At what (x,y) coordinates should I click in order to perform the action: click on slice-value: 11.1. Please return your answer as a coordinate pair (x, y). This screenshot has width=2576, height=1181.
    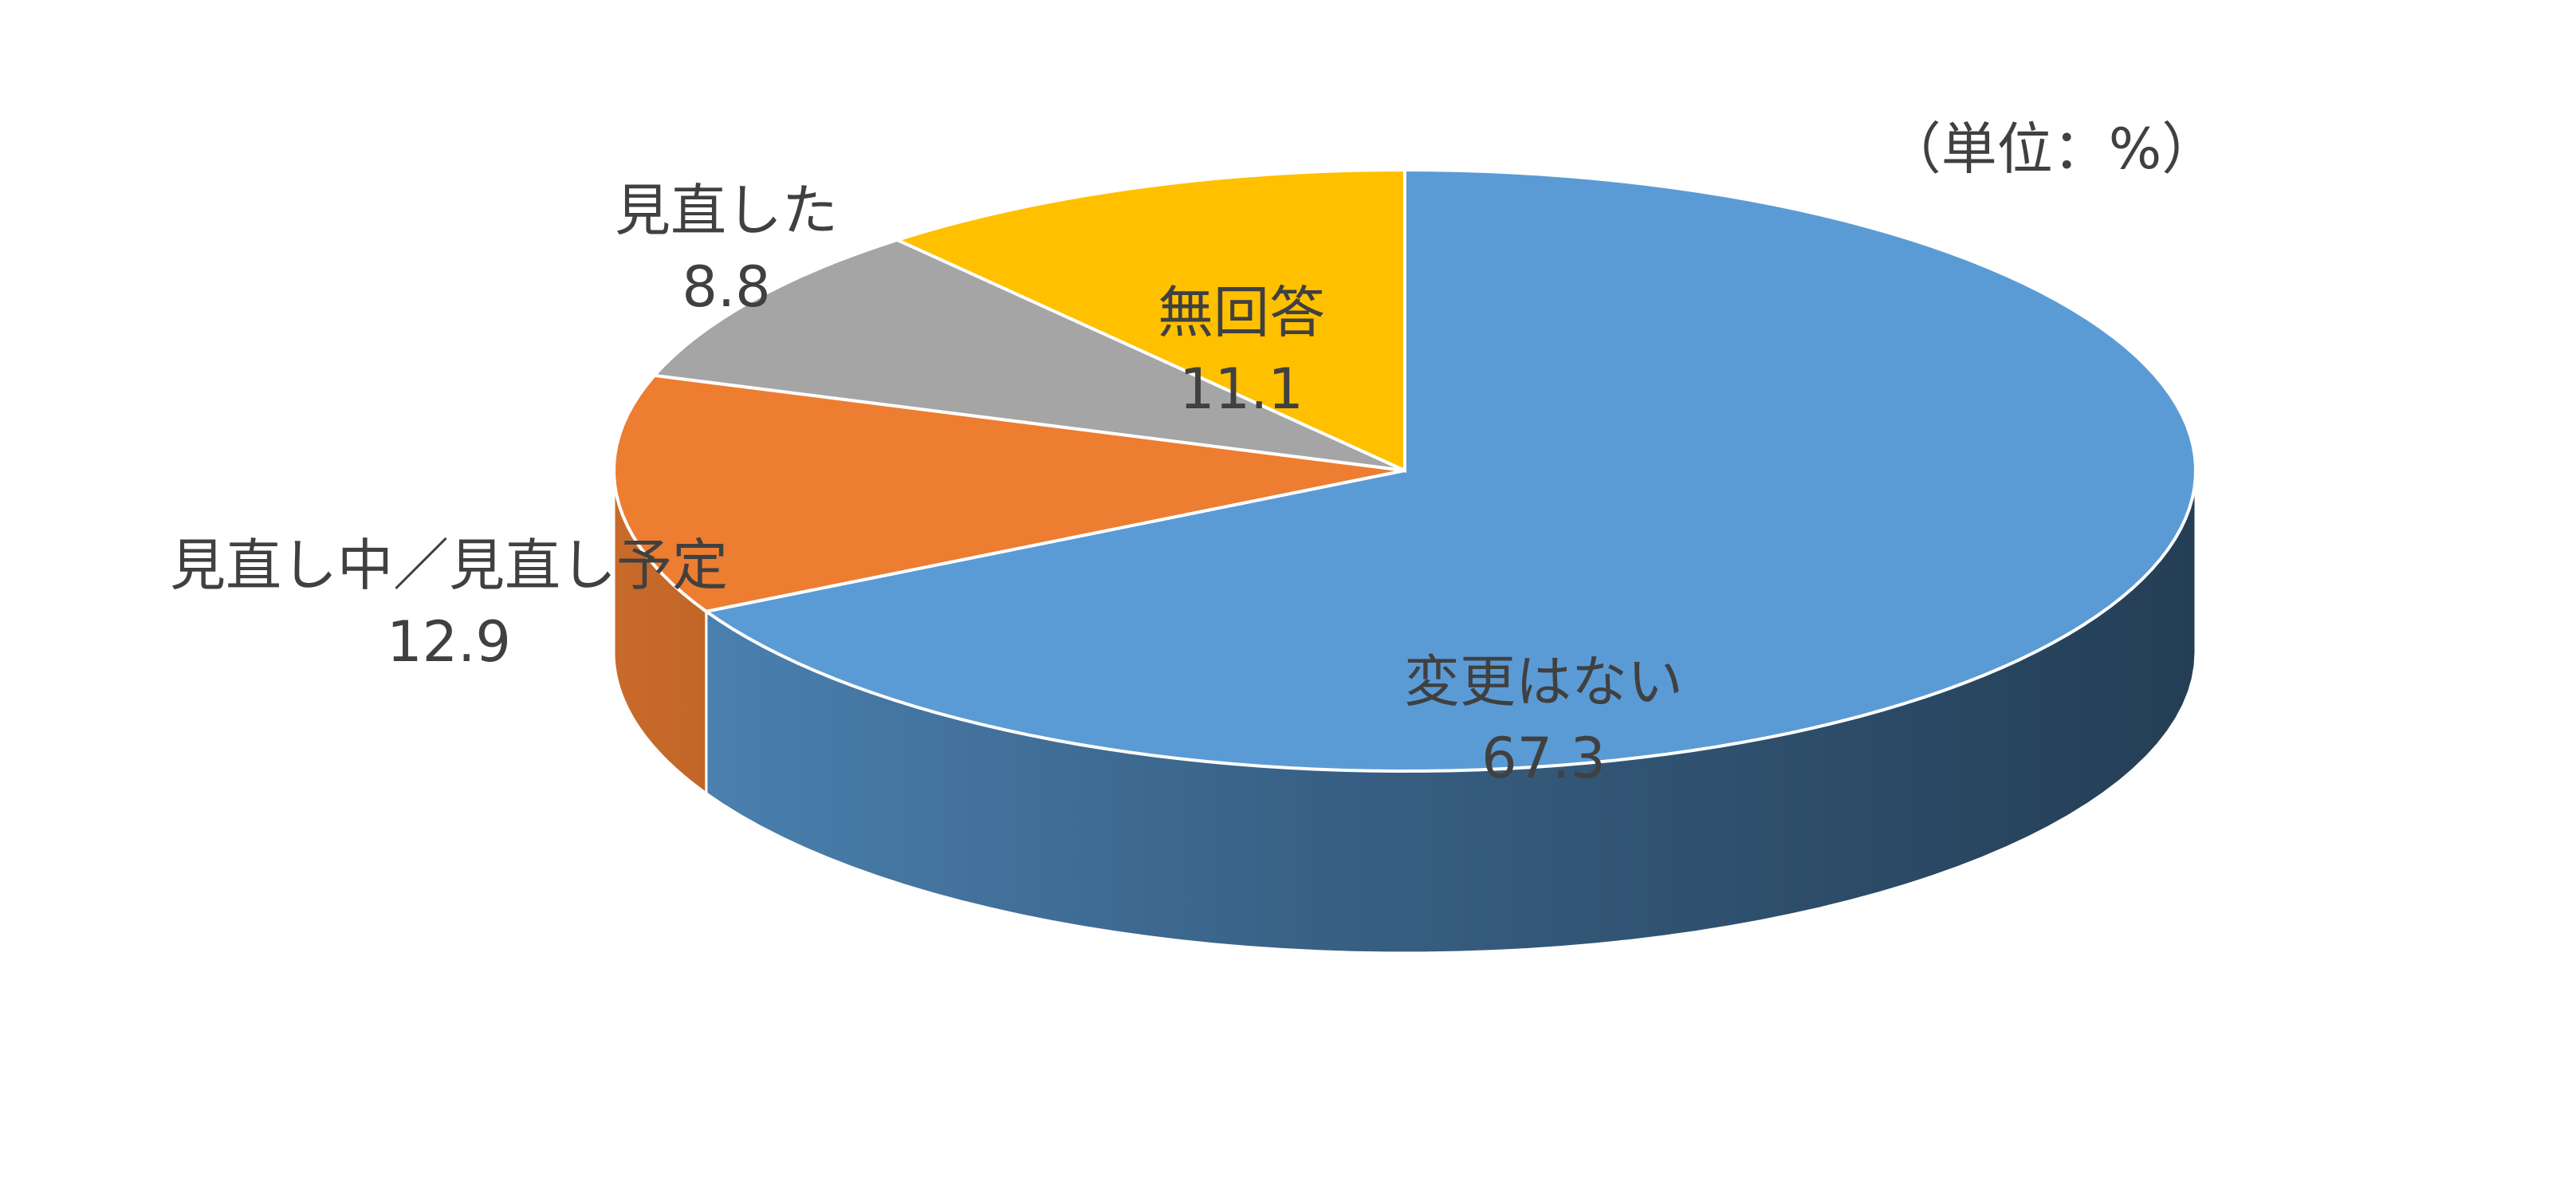
    Looking at the image, I should click on (1242, 389).